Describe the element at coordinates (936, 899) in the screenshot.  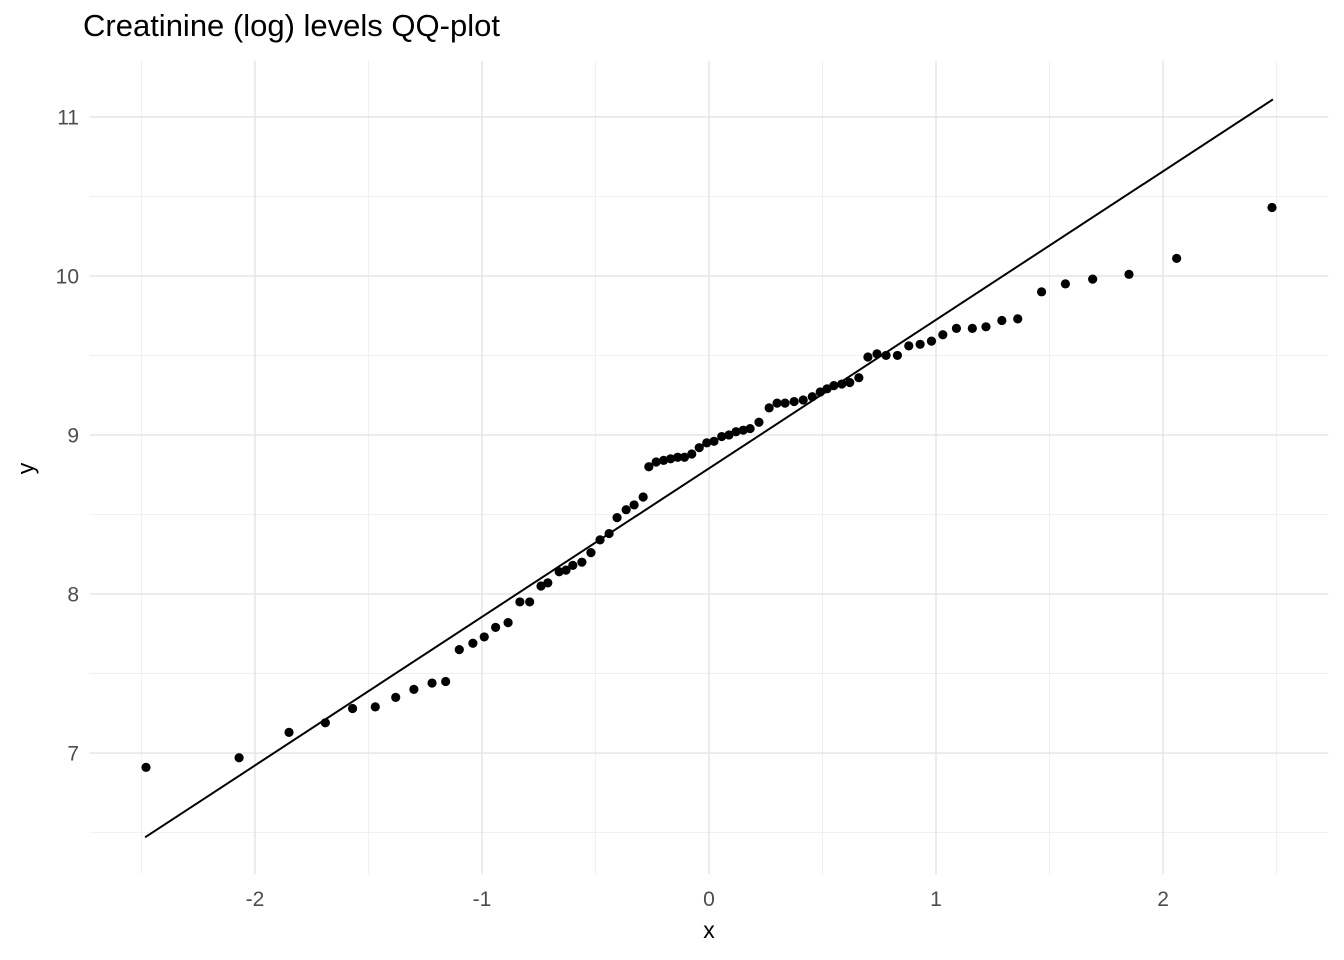
I see `x-tick-label: 1` at that location.